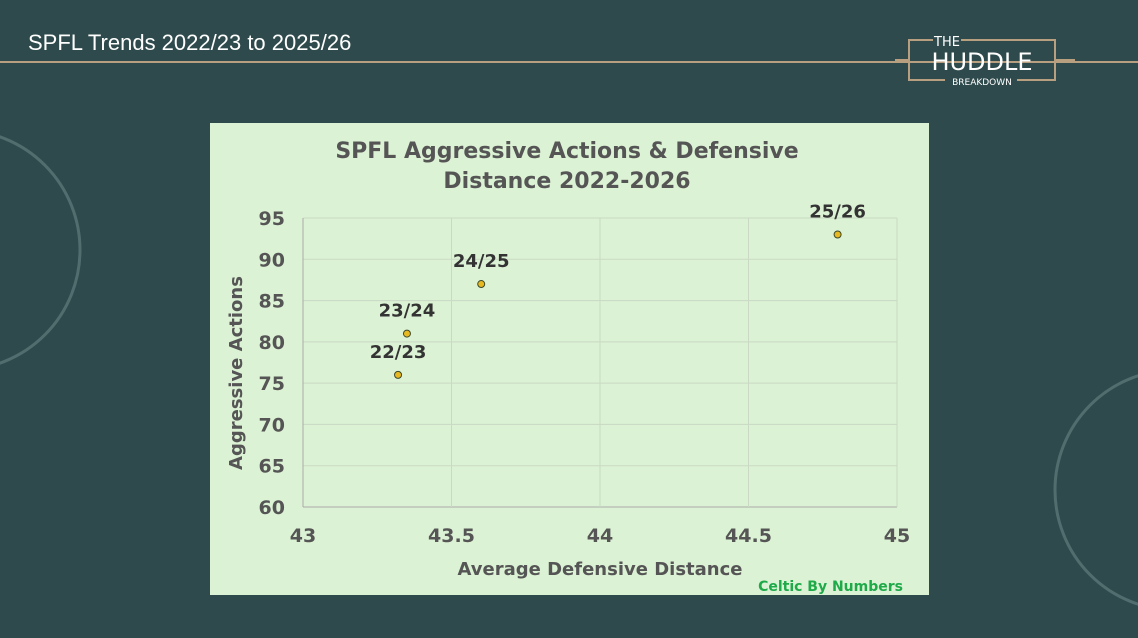 The image size is (1138, 638). Describe the element at coordinates (946, 42) in the screenshot. I see `logo-text-the: THE` at that location.